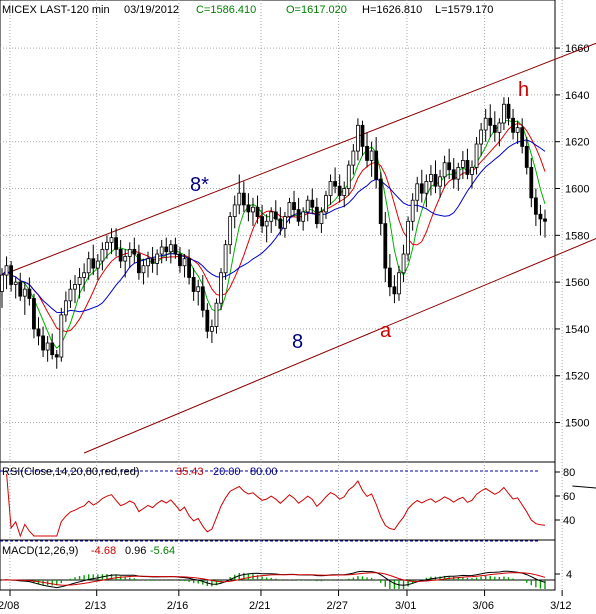 This screenshot has height=614, width=596. I want to click on y-tick-label: 1500, so click(577, 424).